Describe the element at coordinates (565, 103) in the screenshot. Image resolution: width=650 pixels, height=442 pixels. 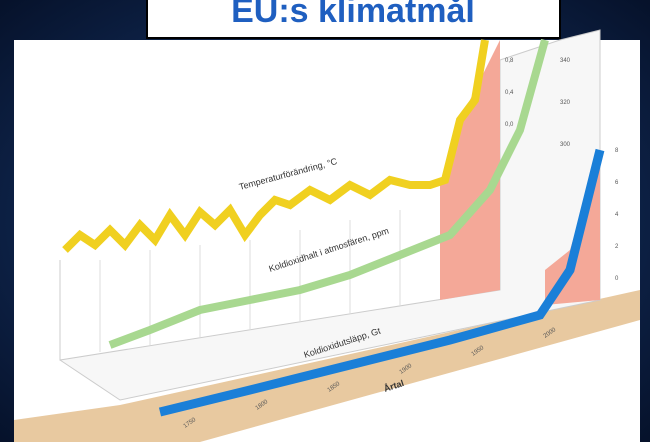
I see `tick-label: 320` at that location.